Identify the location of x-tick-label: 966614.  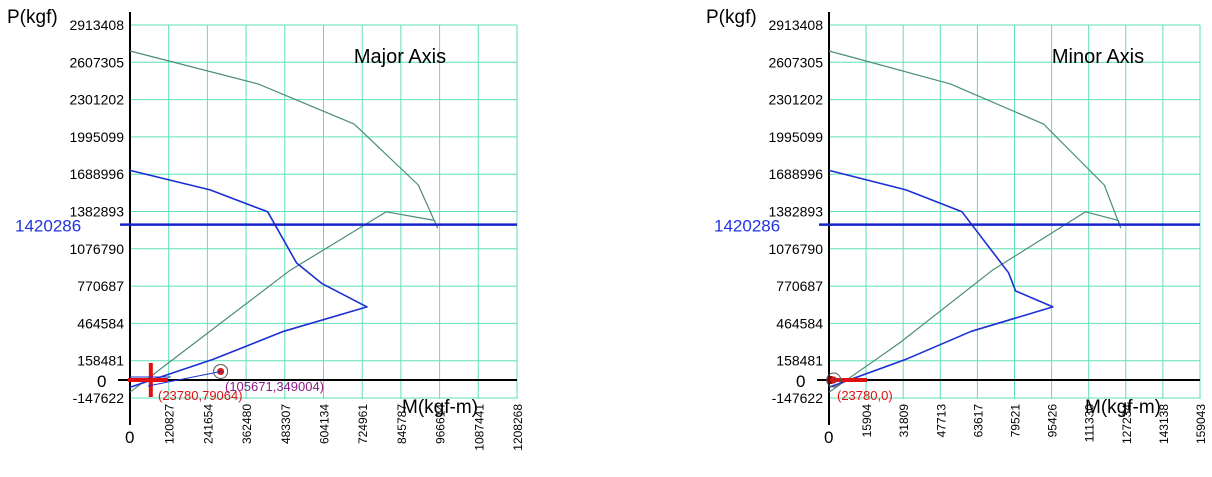
(441, 424).